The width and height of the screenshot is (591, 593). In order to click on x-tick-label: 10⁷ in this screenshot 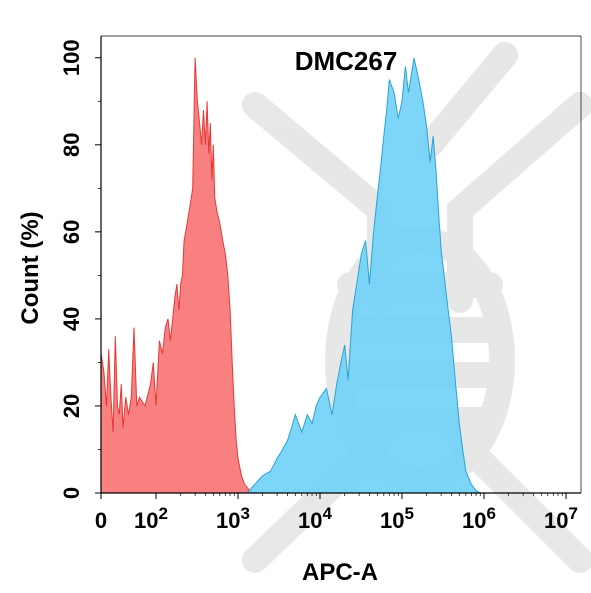, I will do `click(561, 518)`.